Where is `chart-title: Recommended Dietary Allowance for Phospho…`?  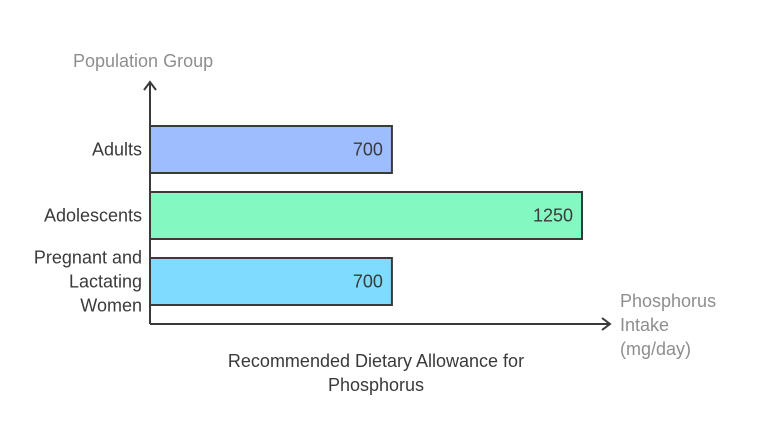 chart-title: Recommended Dietary Allowance for Phospho… is located at coordinates (376, 373).